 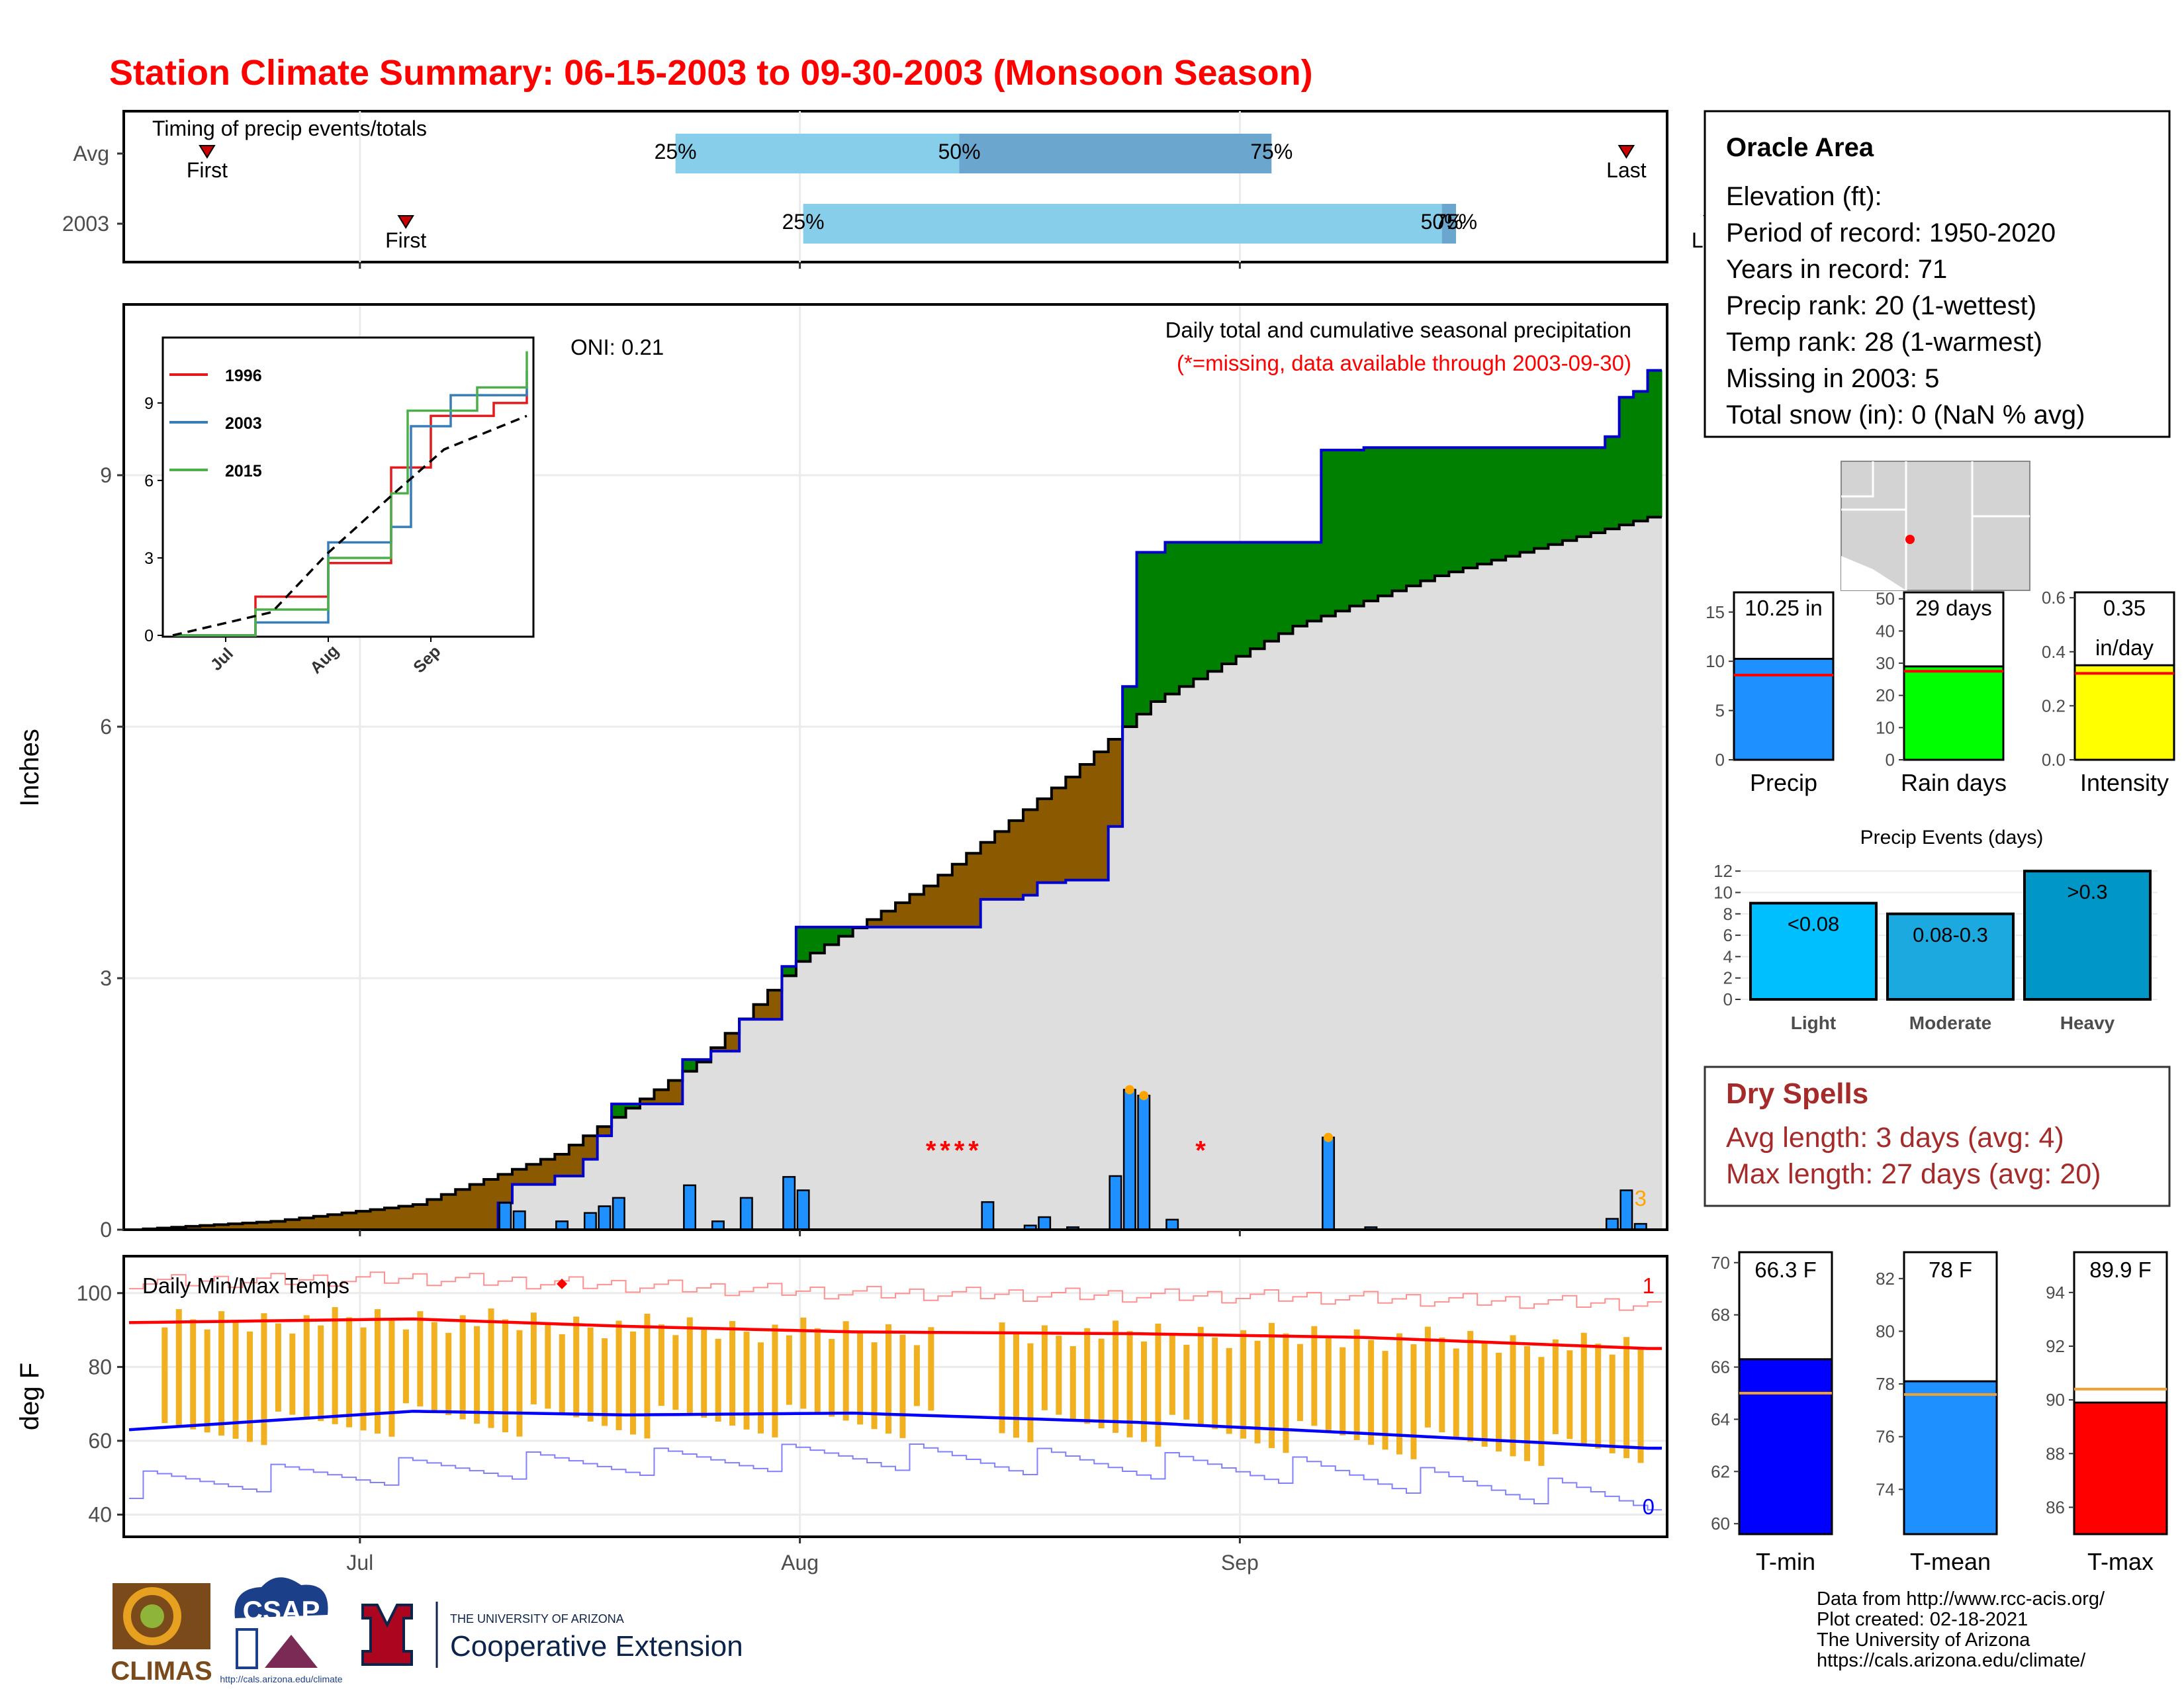 What do you see at coordinates (1954, 713) in the screenshot?
I see `rain_days-bar` at bounding box center [1954, 713].